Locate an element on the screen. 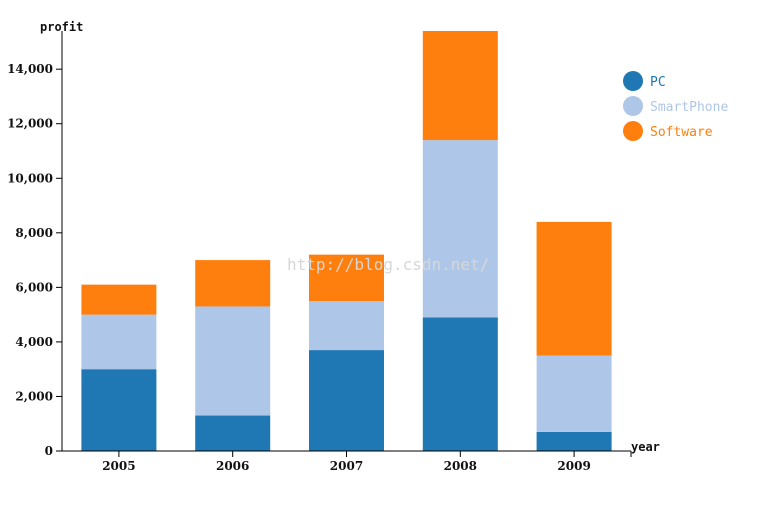  bar-pc-2007 is located at coordinates (346, 400).